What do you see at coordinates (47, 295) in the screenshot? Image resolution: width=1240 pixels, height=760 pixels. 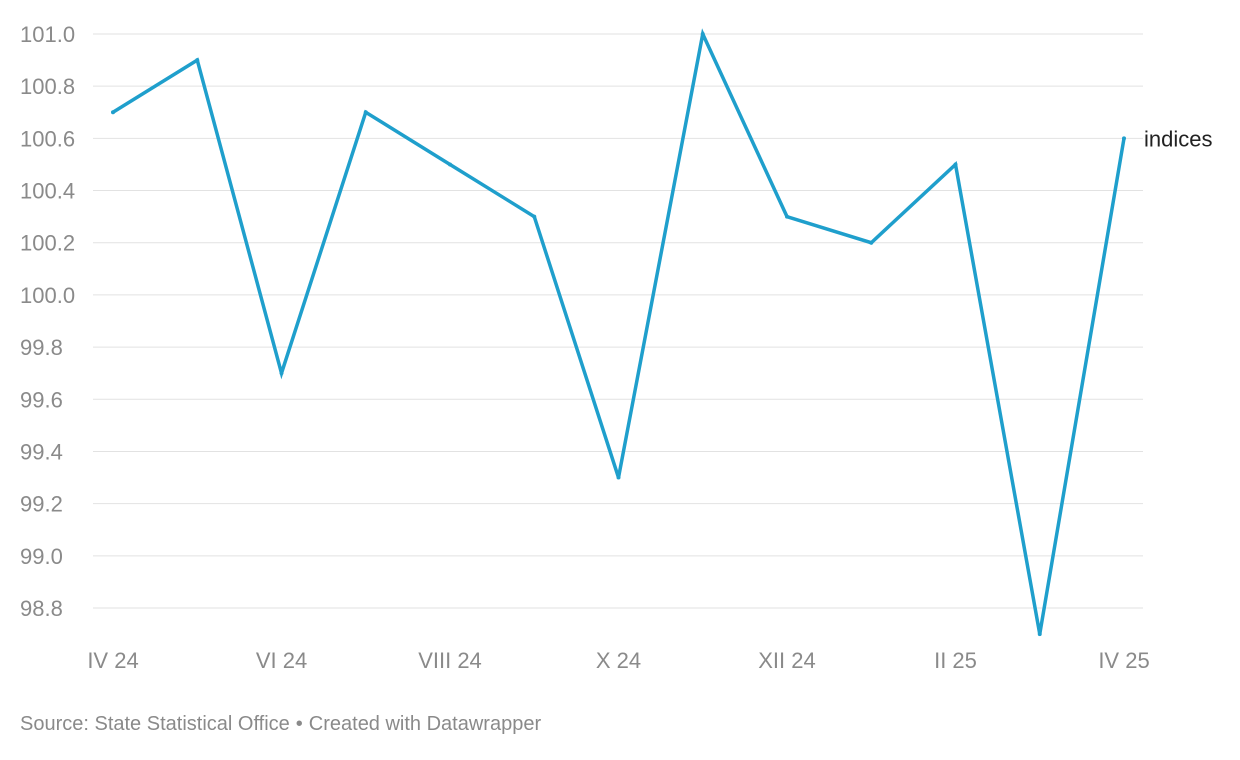 I see `y-tick-label: 100.0` at bounding box center [47, 295].